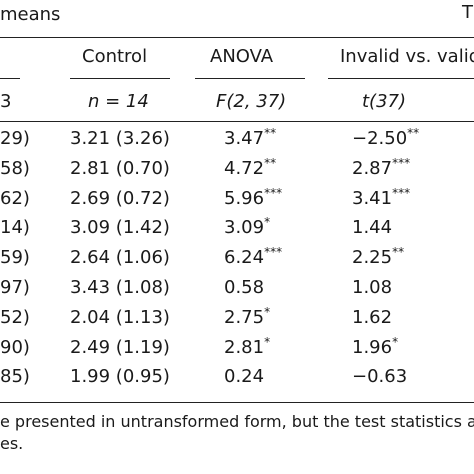 Image resolution: width=474 pixels, height=474 pixels. Describe the element at coordinates (372, 198) in the screenshot. I see `cell-value: 3.41` at that location.